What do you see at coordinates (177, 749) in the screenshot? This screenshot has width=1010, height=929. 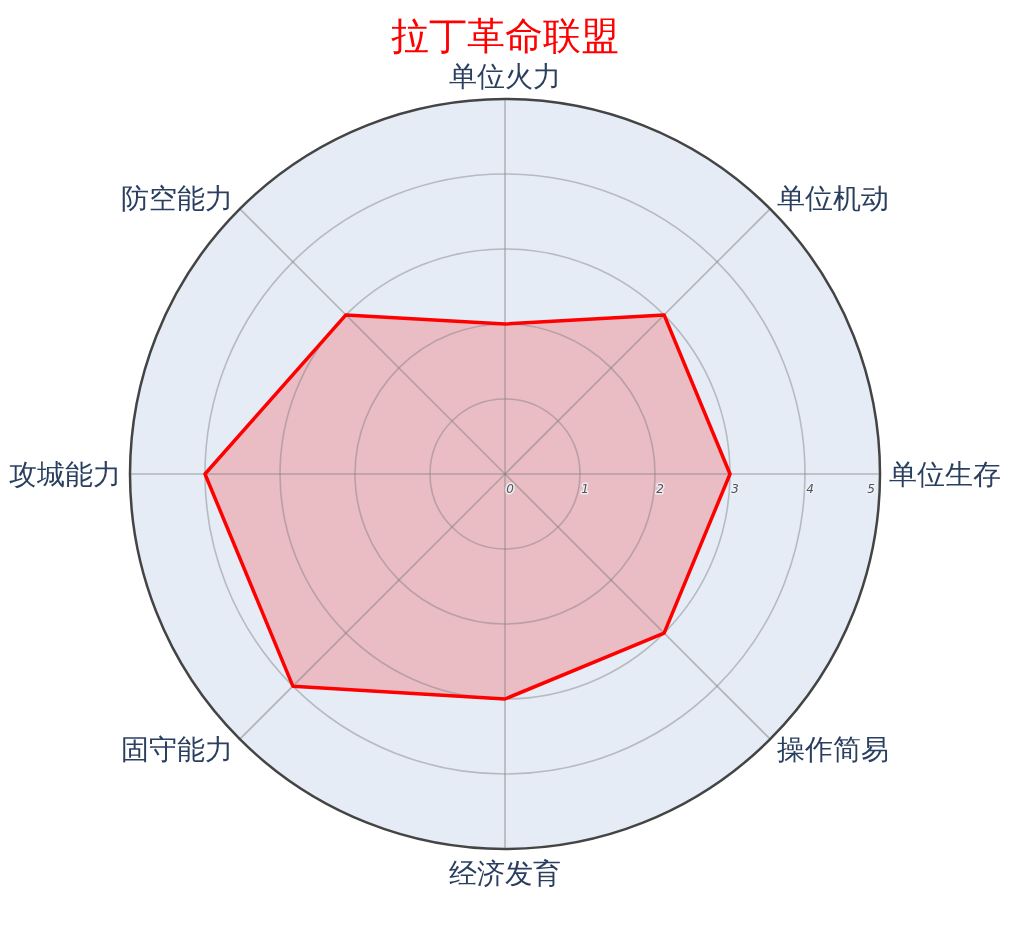 I see `spoke-label: 固守能力` at bounding box center [177, 749].